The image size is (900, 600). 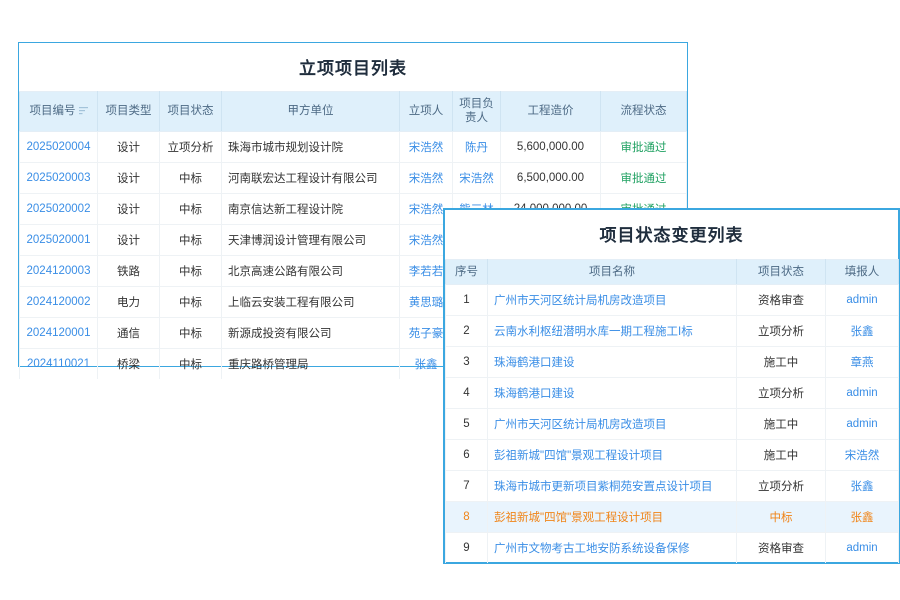 What do you see at coordinates (353, 68) in the screenshot?
I see `panel-a-title: 立项项目列表` at bounding box center [353, 68].